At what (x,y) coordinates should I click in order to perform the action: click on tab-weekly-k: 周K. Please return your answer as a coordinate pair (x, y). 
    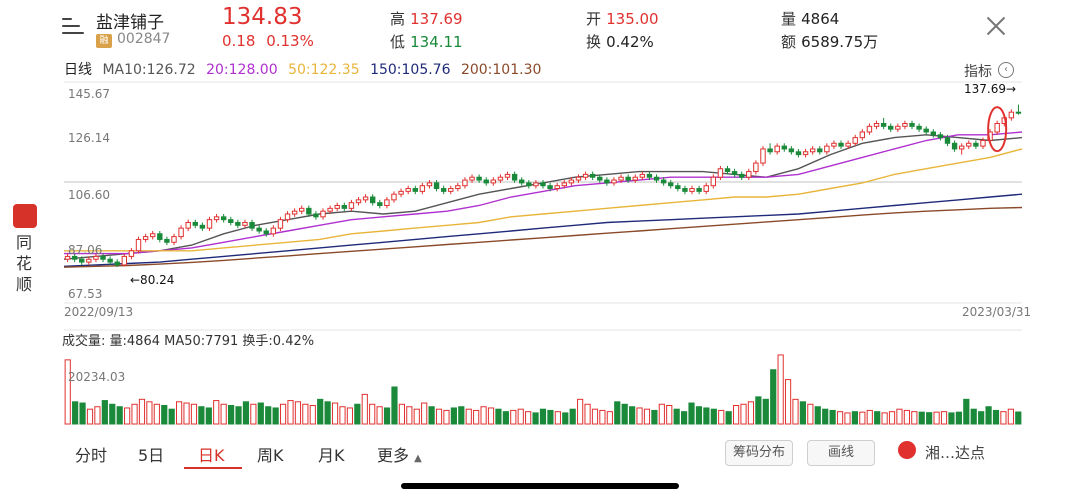
    Looking at the image, I should click on (270, 455).